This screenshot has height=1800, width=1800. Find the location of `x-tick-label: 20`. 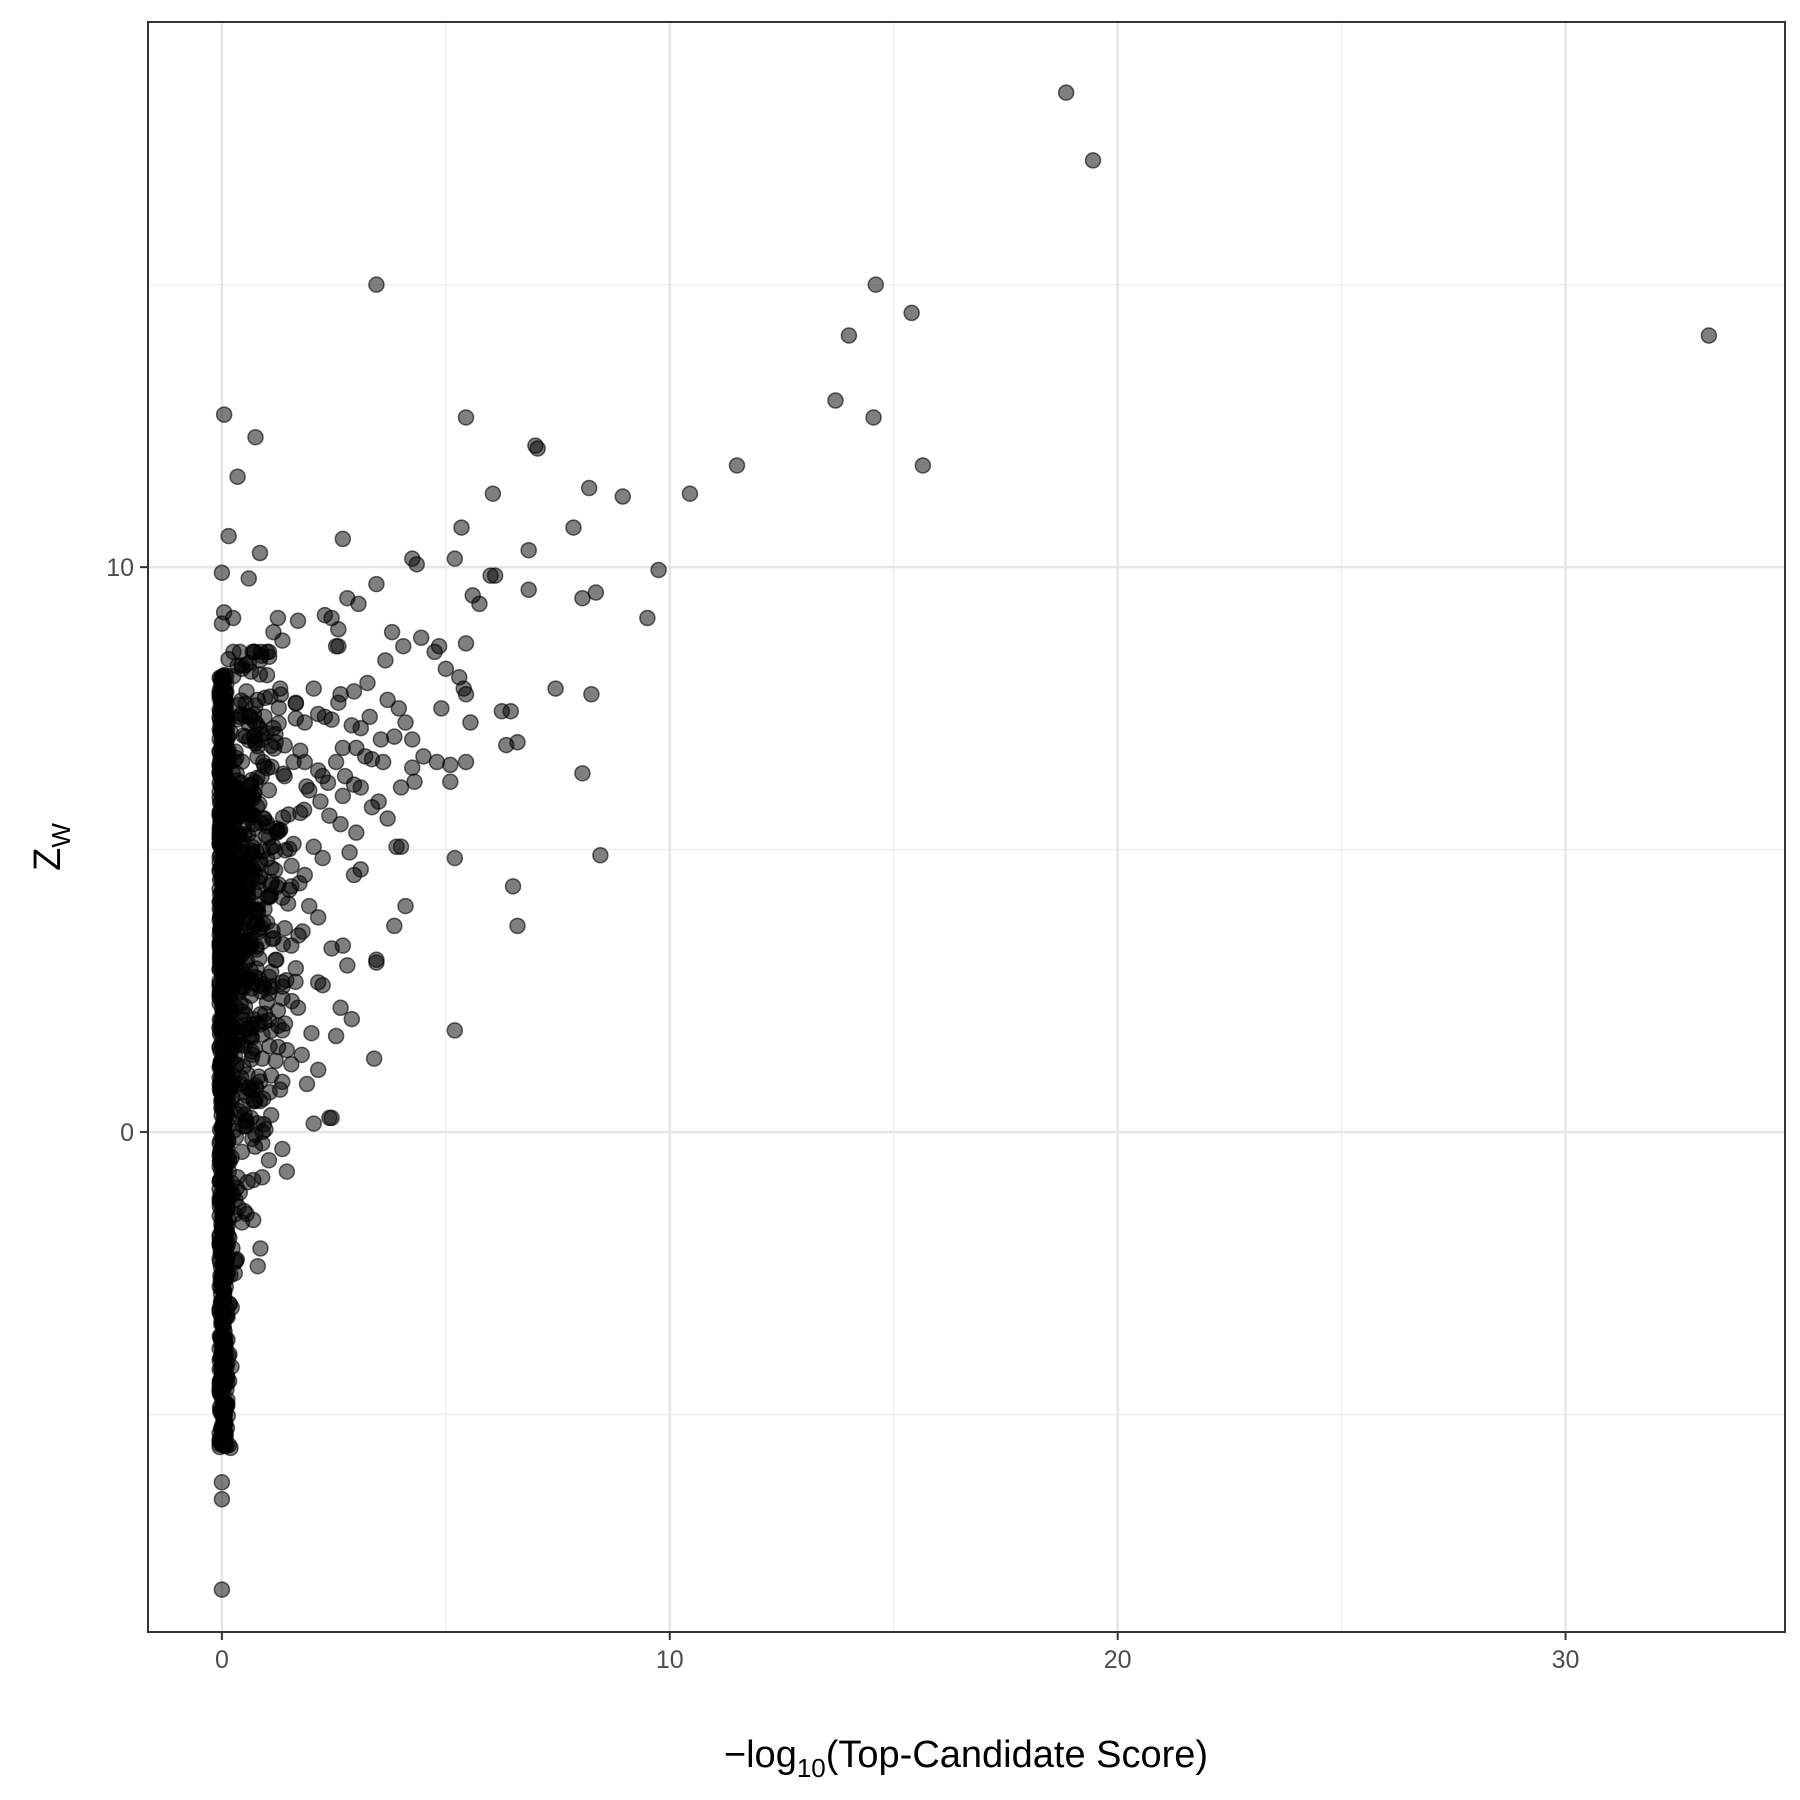

x-tick-label: 20 is located at coordinates (1118, 1660).